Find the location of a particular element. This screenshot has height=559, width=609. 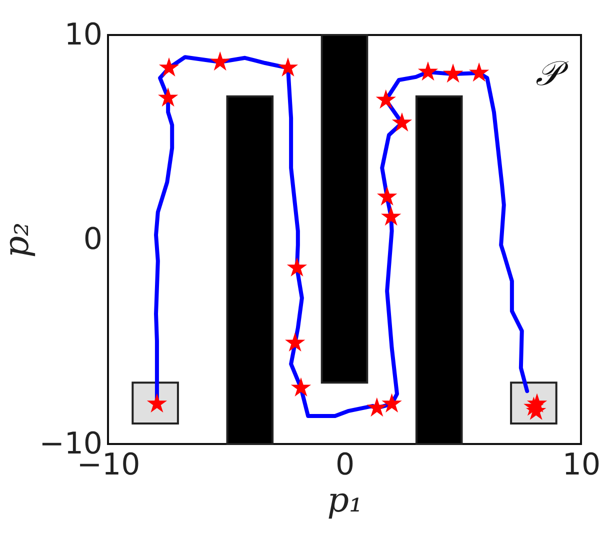

y-tick-label: 0 is located at coordinates (92, 239).